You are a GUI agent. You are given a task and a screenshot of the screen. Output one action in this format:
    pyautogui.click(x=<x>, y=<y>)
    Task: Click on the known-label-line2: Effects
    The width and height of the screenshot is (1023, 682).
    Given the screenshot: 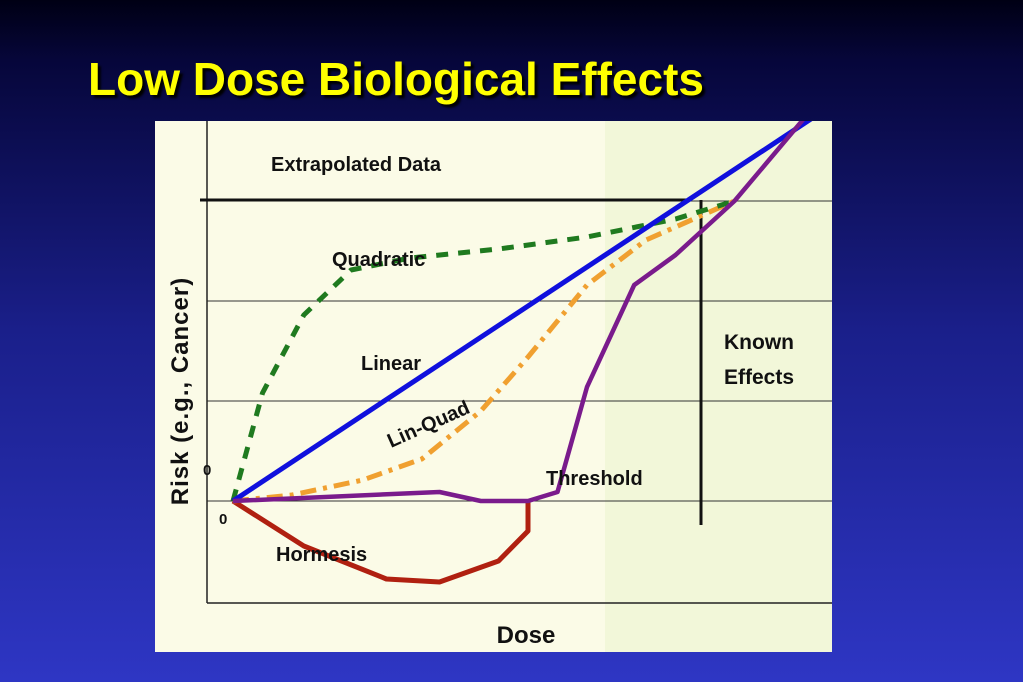 What is the action you would take?
    pyautogui.click(x=759, y=377)
    